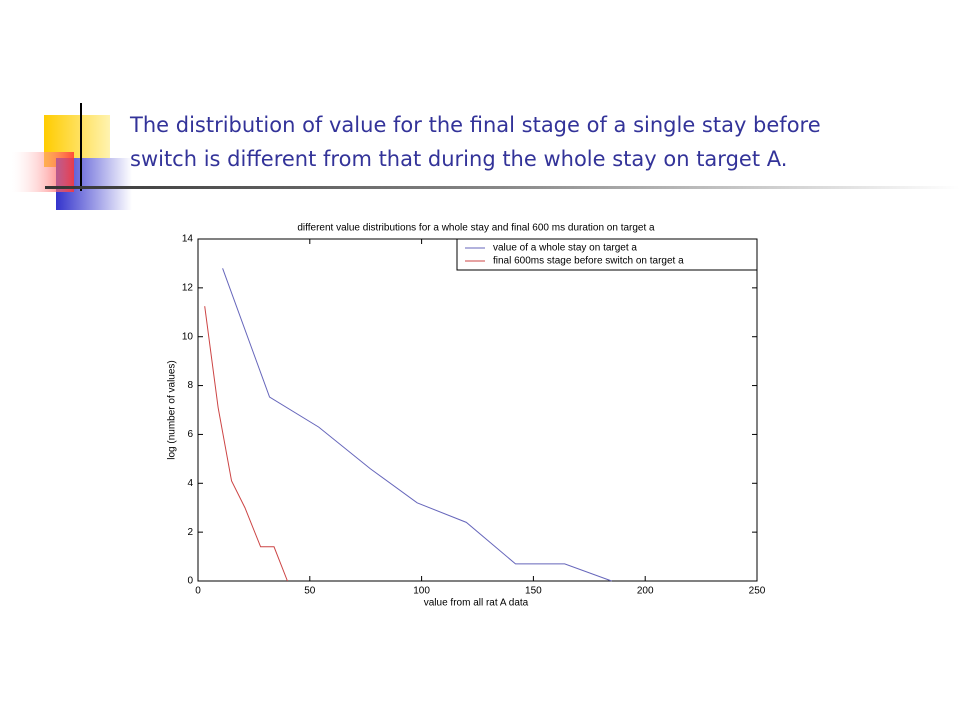  I want to click on deco-vline, so click(81, 147).